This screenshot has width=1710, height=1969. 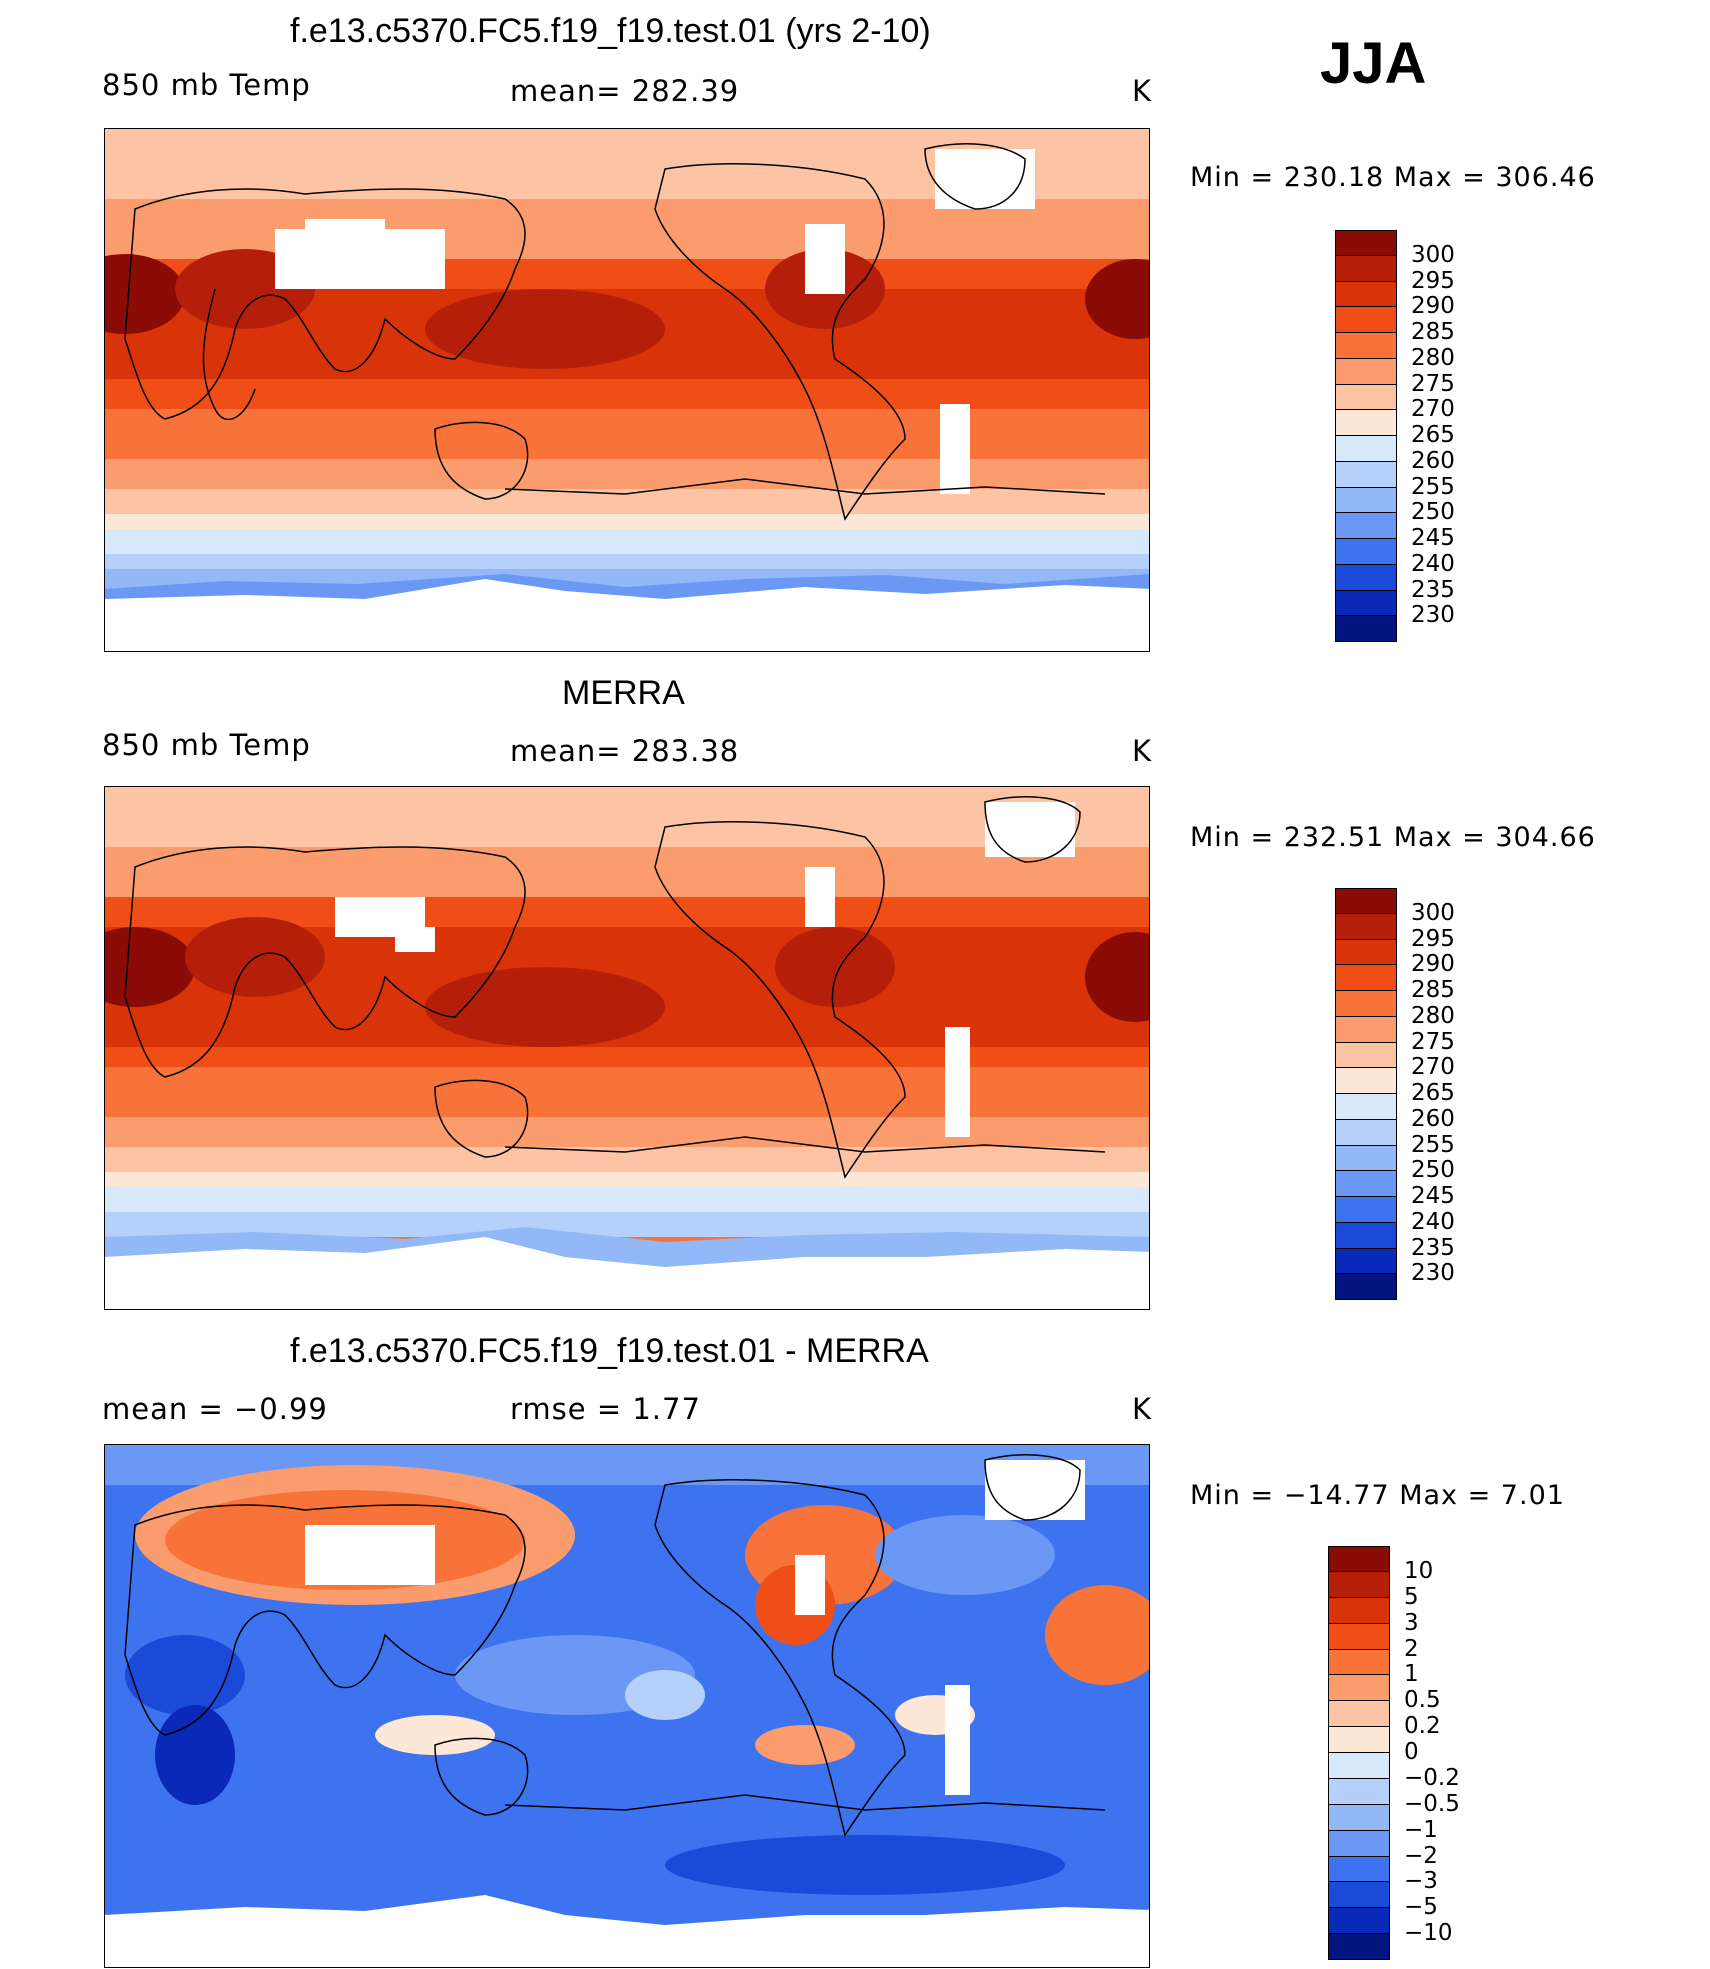 What do you see at coordinates (1433, 1015) in the screenshot?
I see `colorbar-tick-label: 280` at bounding box center [1433, 1015].